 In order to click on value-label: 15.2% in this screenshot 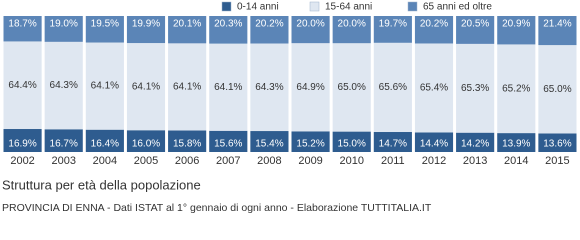, I will do `click(310, 144)`.